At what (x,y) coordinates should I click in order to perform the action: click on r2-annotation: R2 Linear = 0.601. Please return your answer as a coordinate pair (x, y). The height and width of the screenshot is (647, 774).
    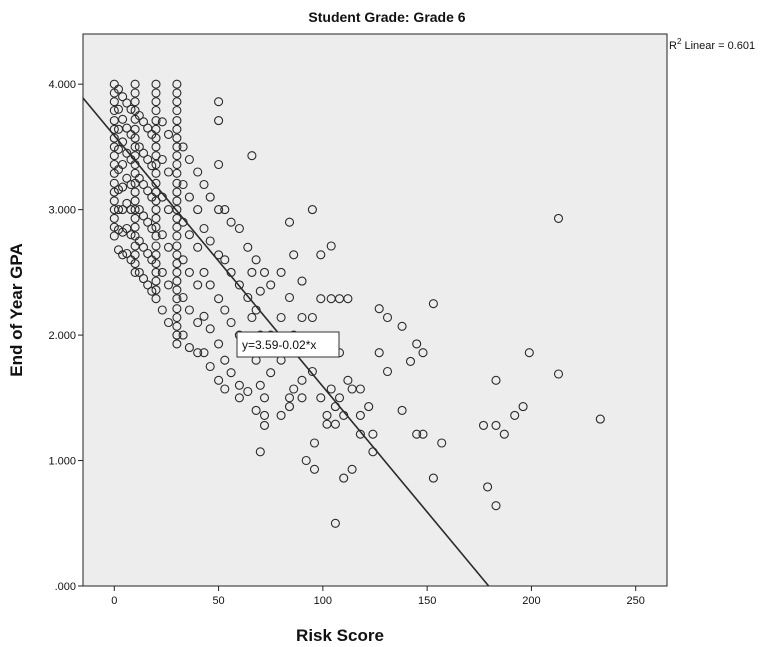
    Looking at the image, I should click on (712, 44).